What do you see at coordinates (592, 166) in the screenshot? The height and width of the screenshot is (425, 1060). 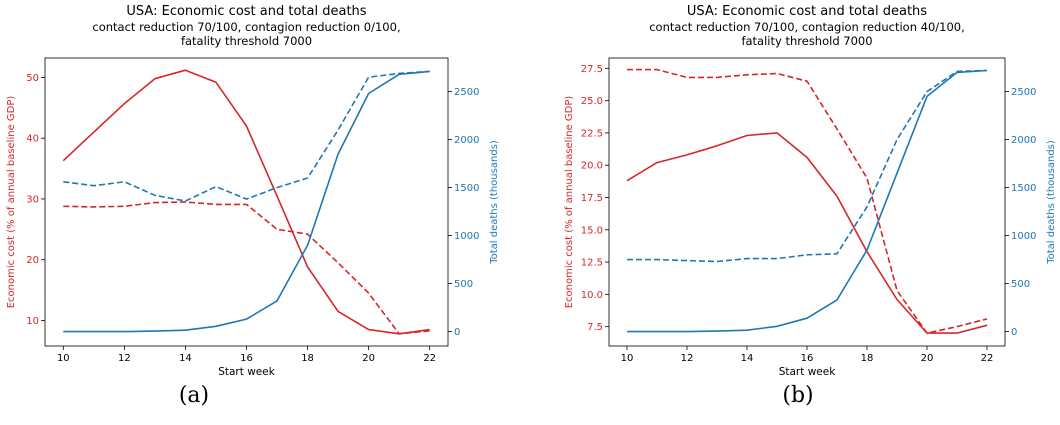 I see `y-left-tick-label: 20.0` at bounding box center [592, 166].